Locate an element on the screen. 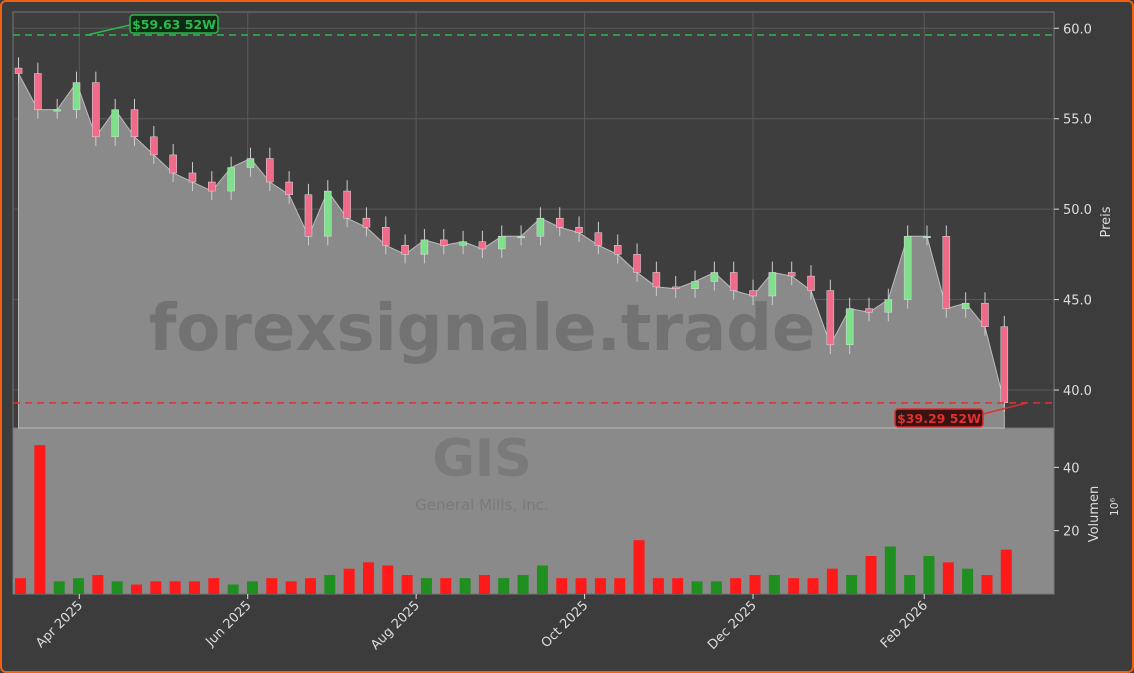 The image size is (1134, 673). volume-tick-label: 20 is located at coordinates (1071, 532).